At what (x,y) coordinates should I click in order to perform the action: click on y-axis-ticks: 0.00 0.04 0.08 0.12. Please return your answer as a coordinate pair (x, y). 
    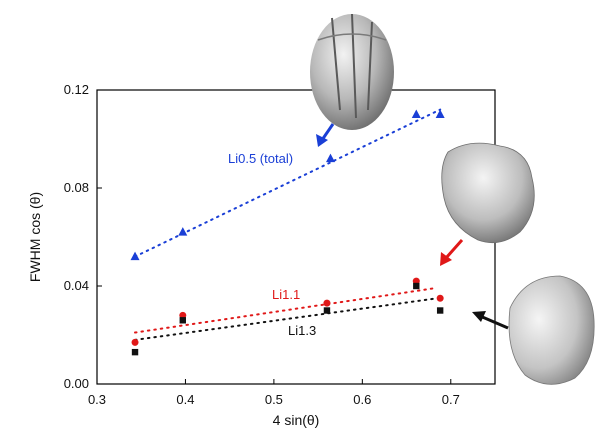
    Looking at the image, I should click on (83, 236).